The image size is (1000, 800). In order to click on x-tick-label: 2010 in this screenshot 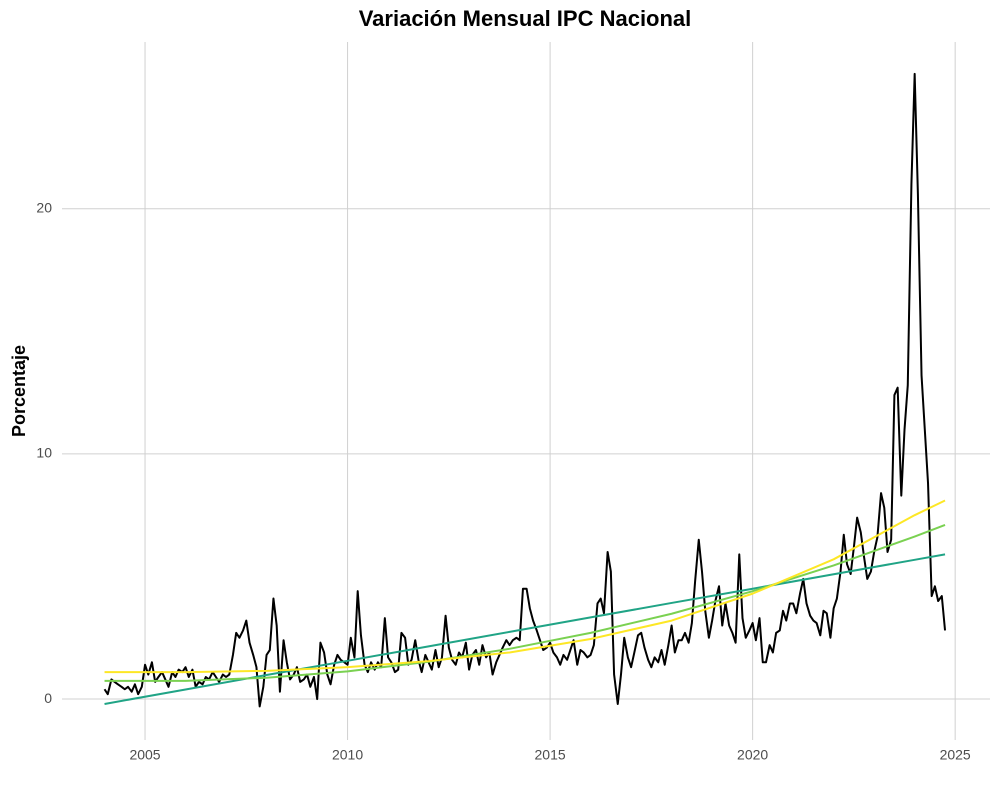, I will do `click(347, 755)`.